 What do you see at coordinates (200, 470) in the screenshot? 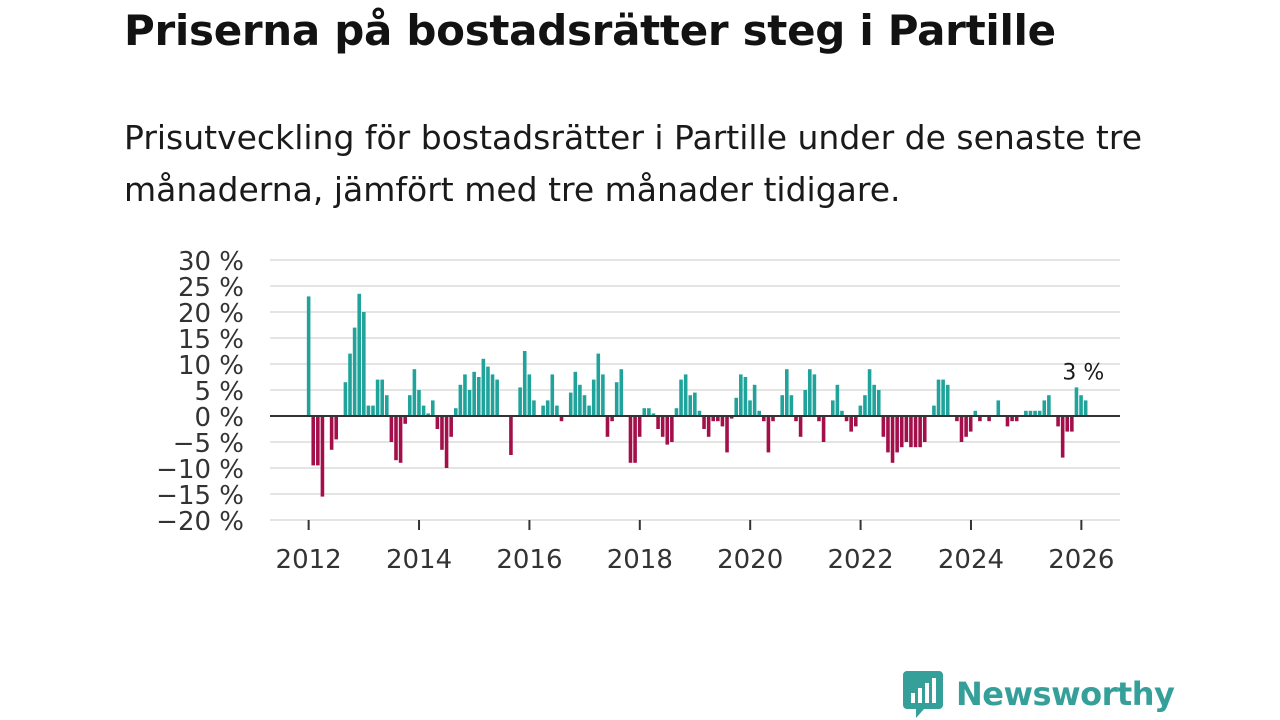
I see `y-tick-label: −10 %` at bounding box center [200, 470].